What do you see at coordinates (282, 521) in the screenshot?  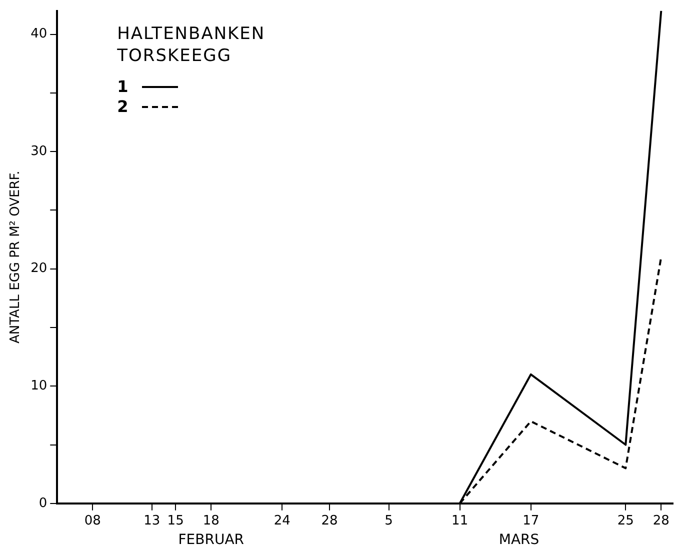 I see `x-tick-label: 24` at bounding box center [282, 521].